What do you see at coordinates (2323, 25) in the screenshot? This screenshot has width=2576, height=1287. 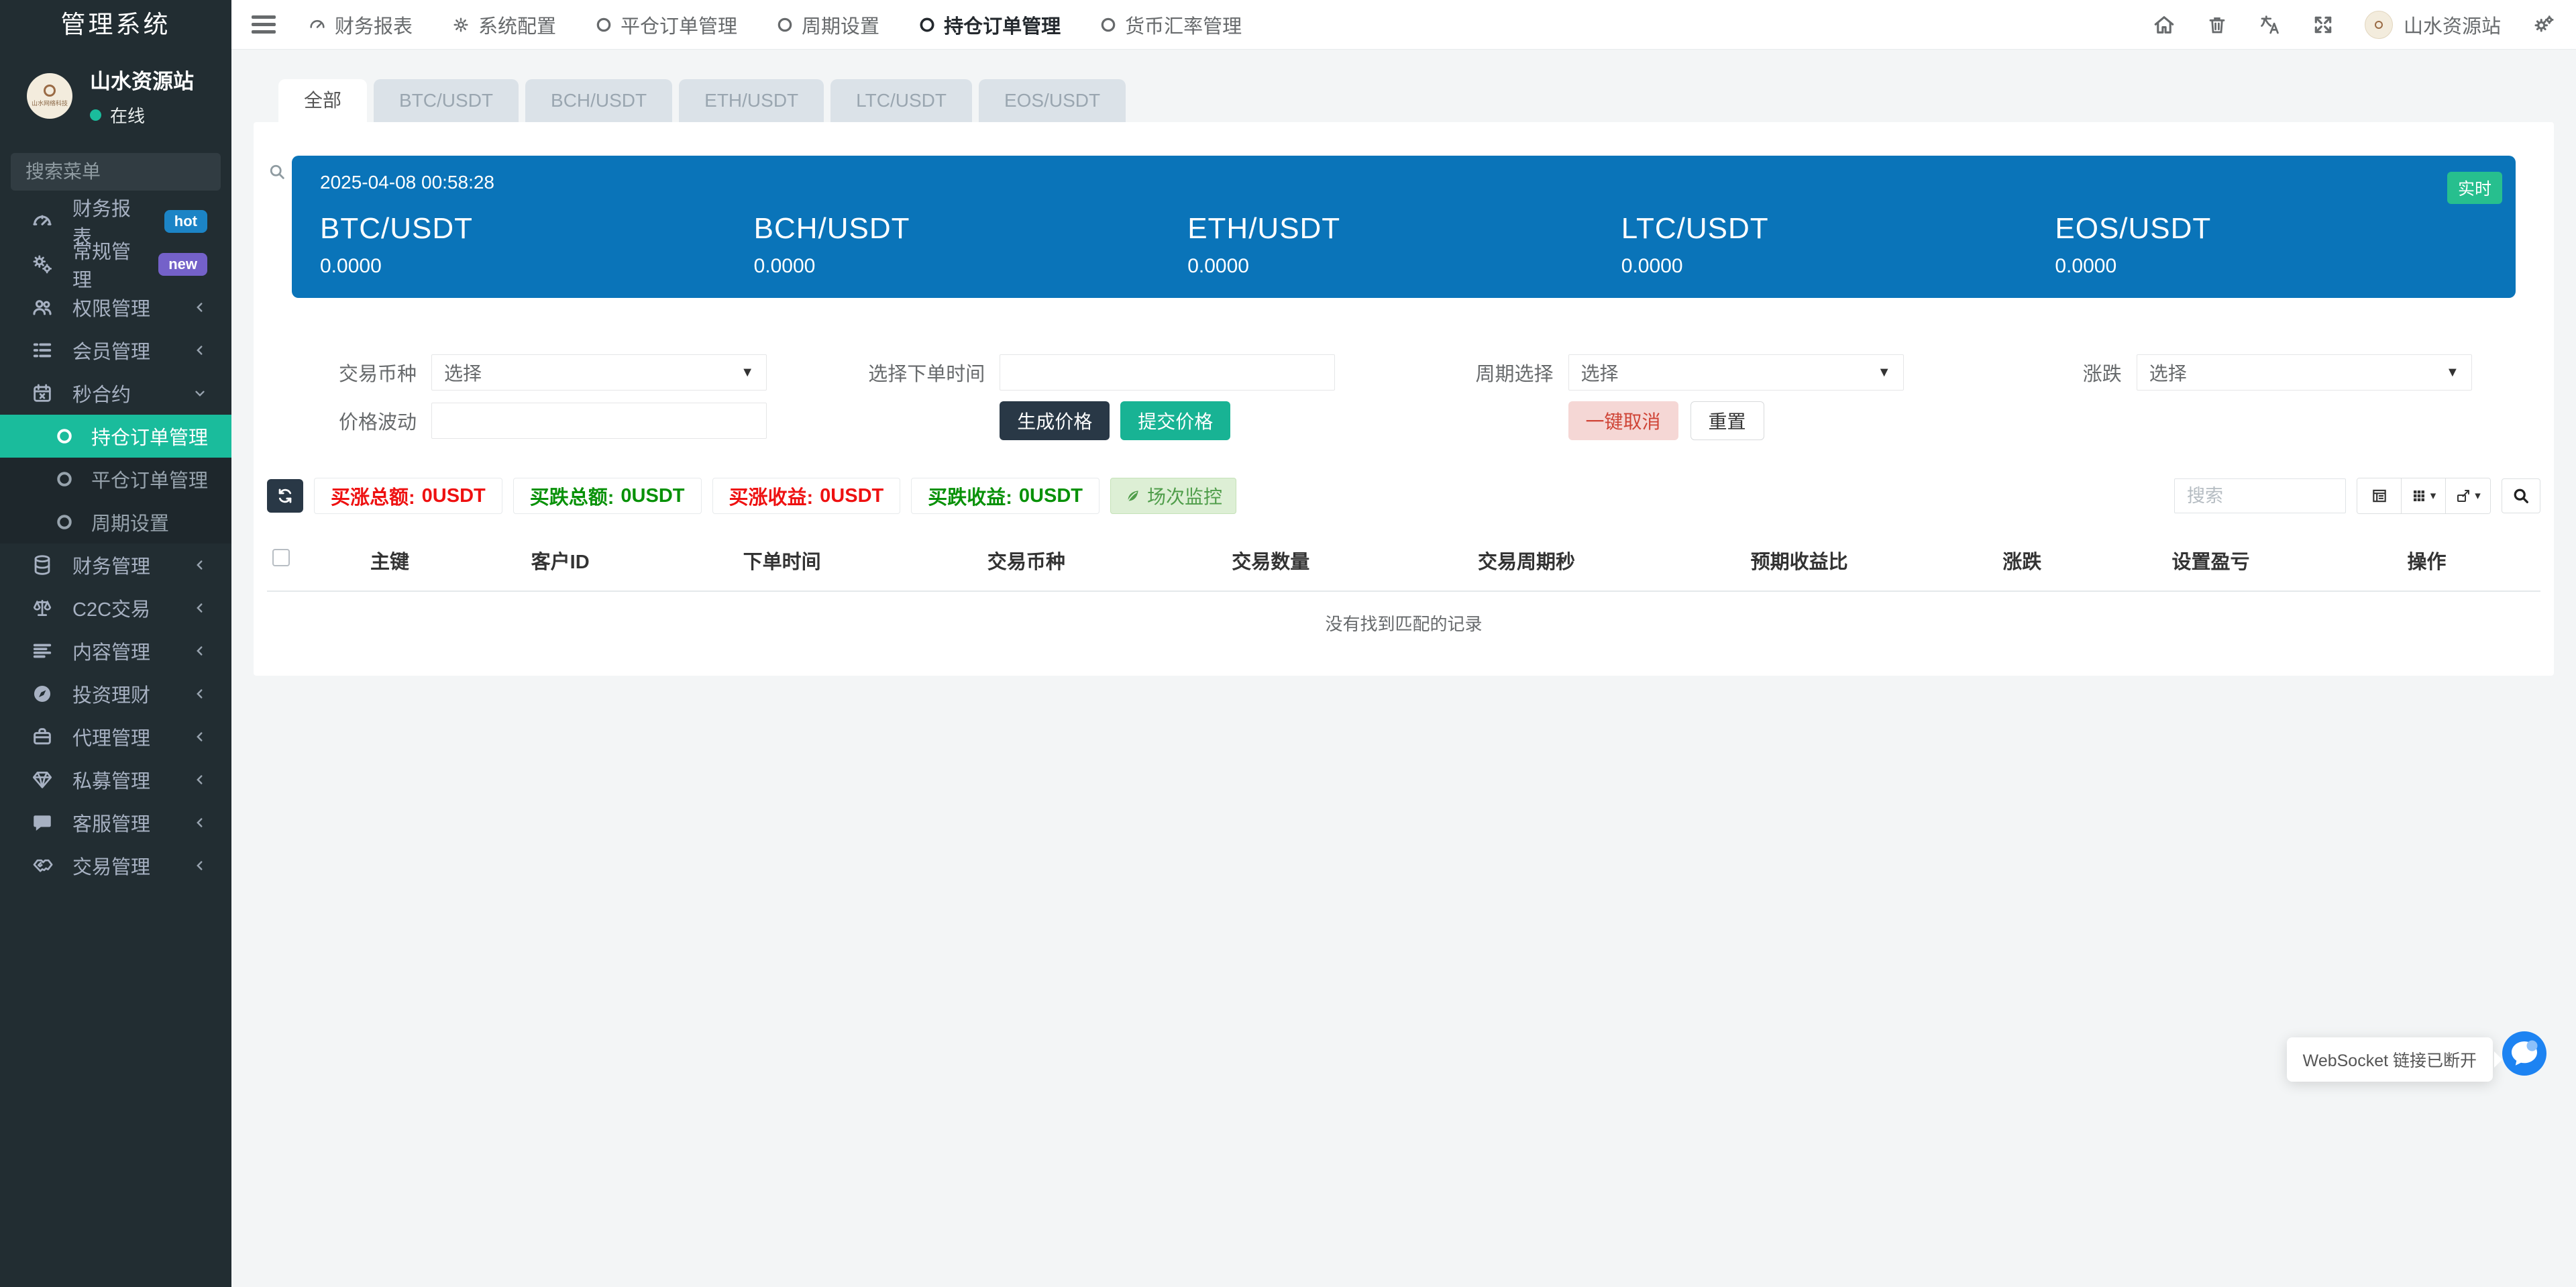 I see `fullscreen-icon` at bounding box center [2323, 25].